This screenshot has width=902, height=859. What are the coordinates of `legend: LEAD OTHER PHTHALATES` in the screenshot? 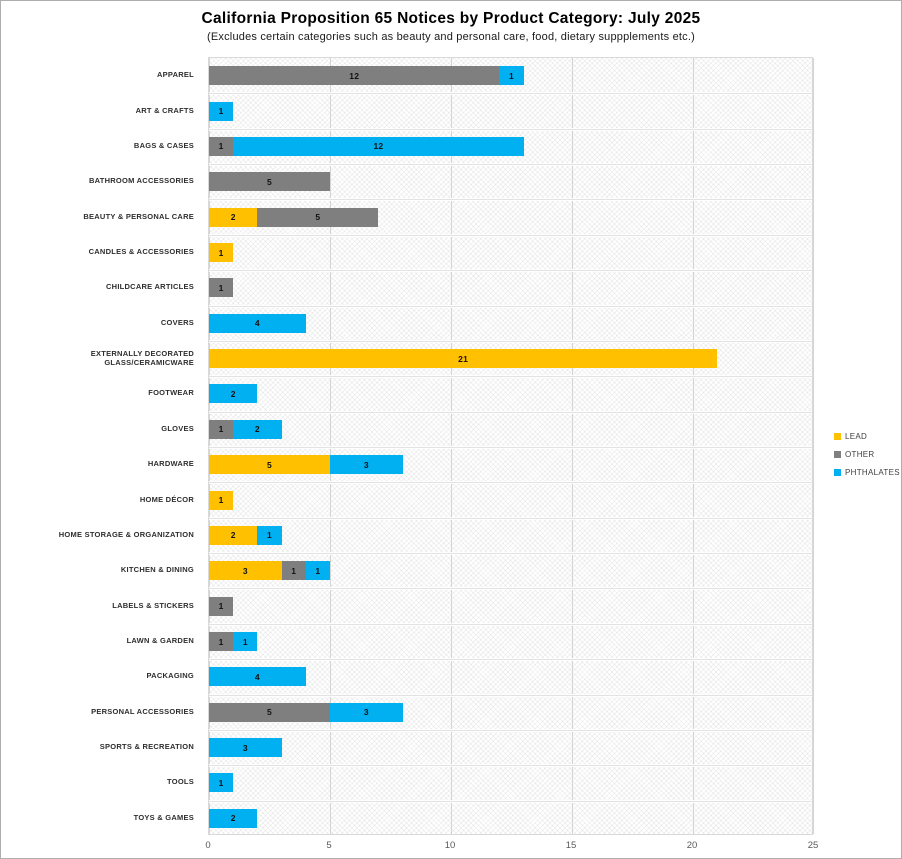 It's located at (867, 454).